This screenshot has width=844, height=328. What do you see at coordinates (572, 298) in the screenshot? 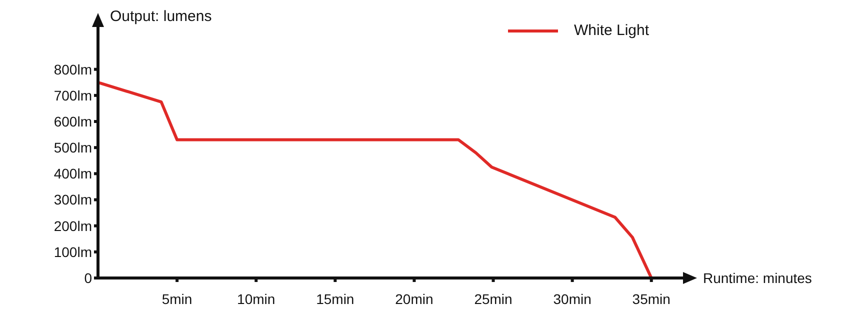
I see `x-tick-label: 30min` at bounding box center [572, 298].